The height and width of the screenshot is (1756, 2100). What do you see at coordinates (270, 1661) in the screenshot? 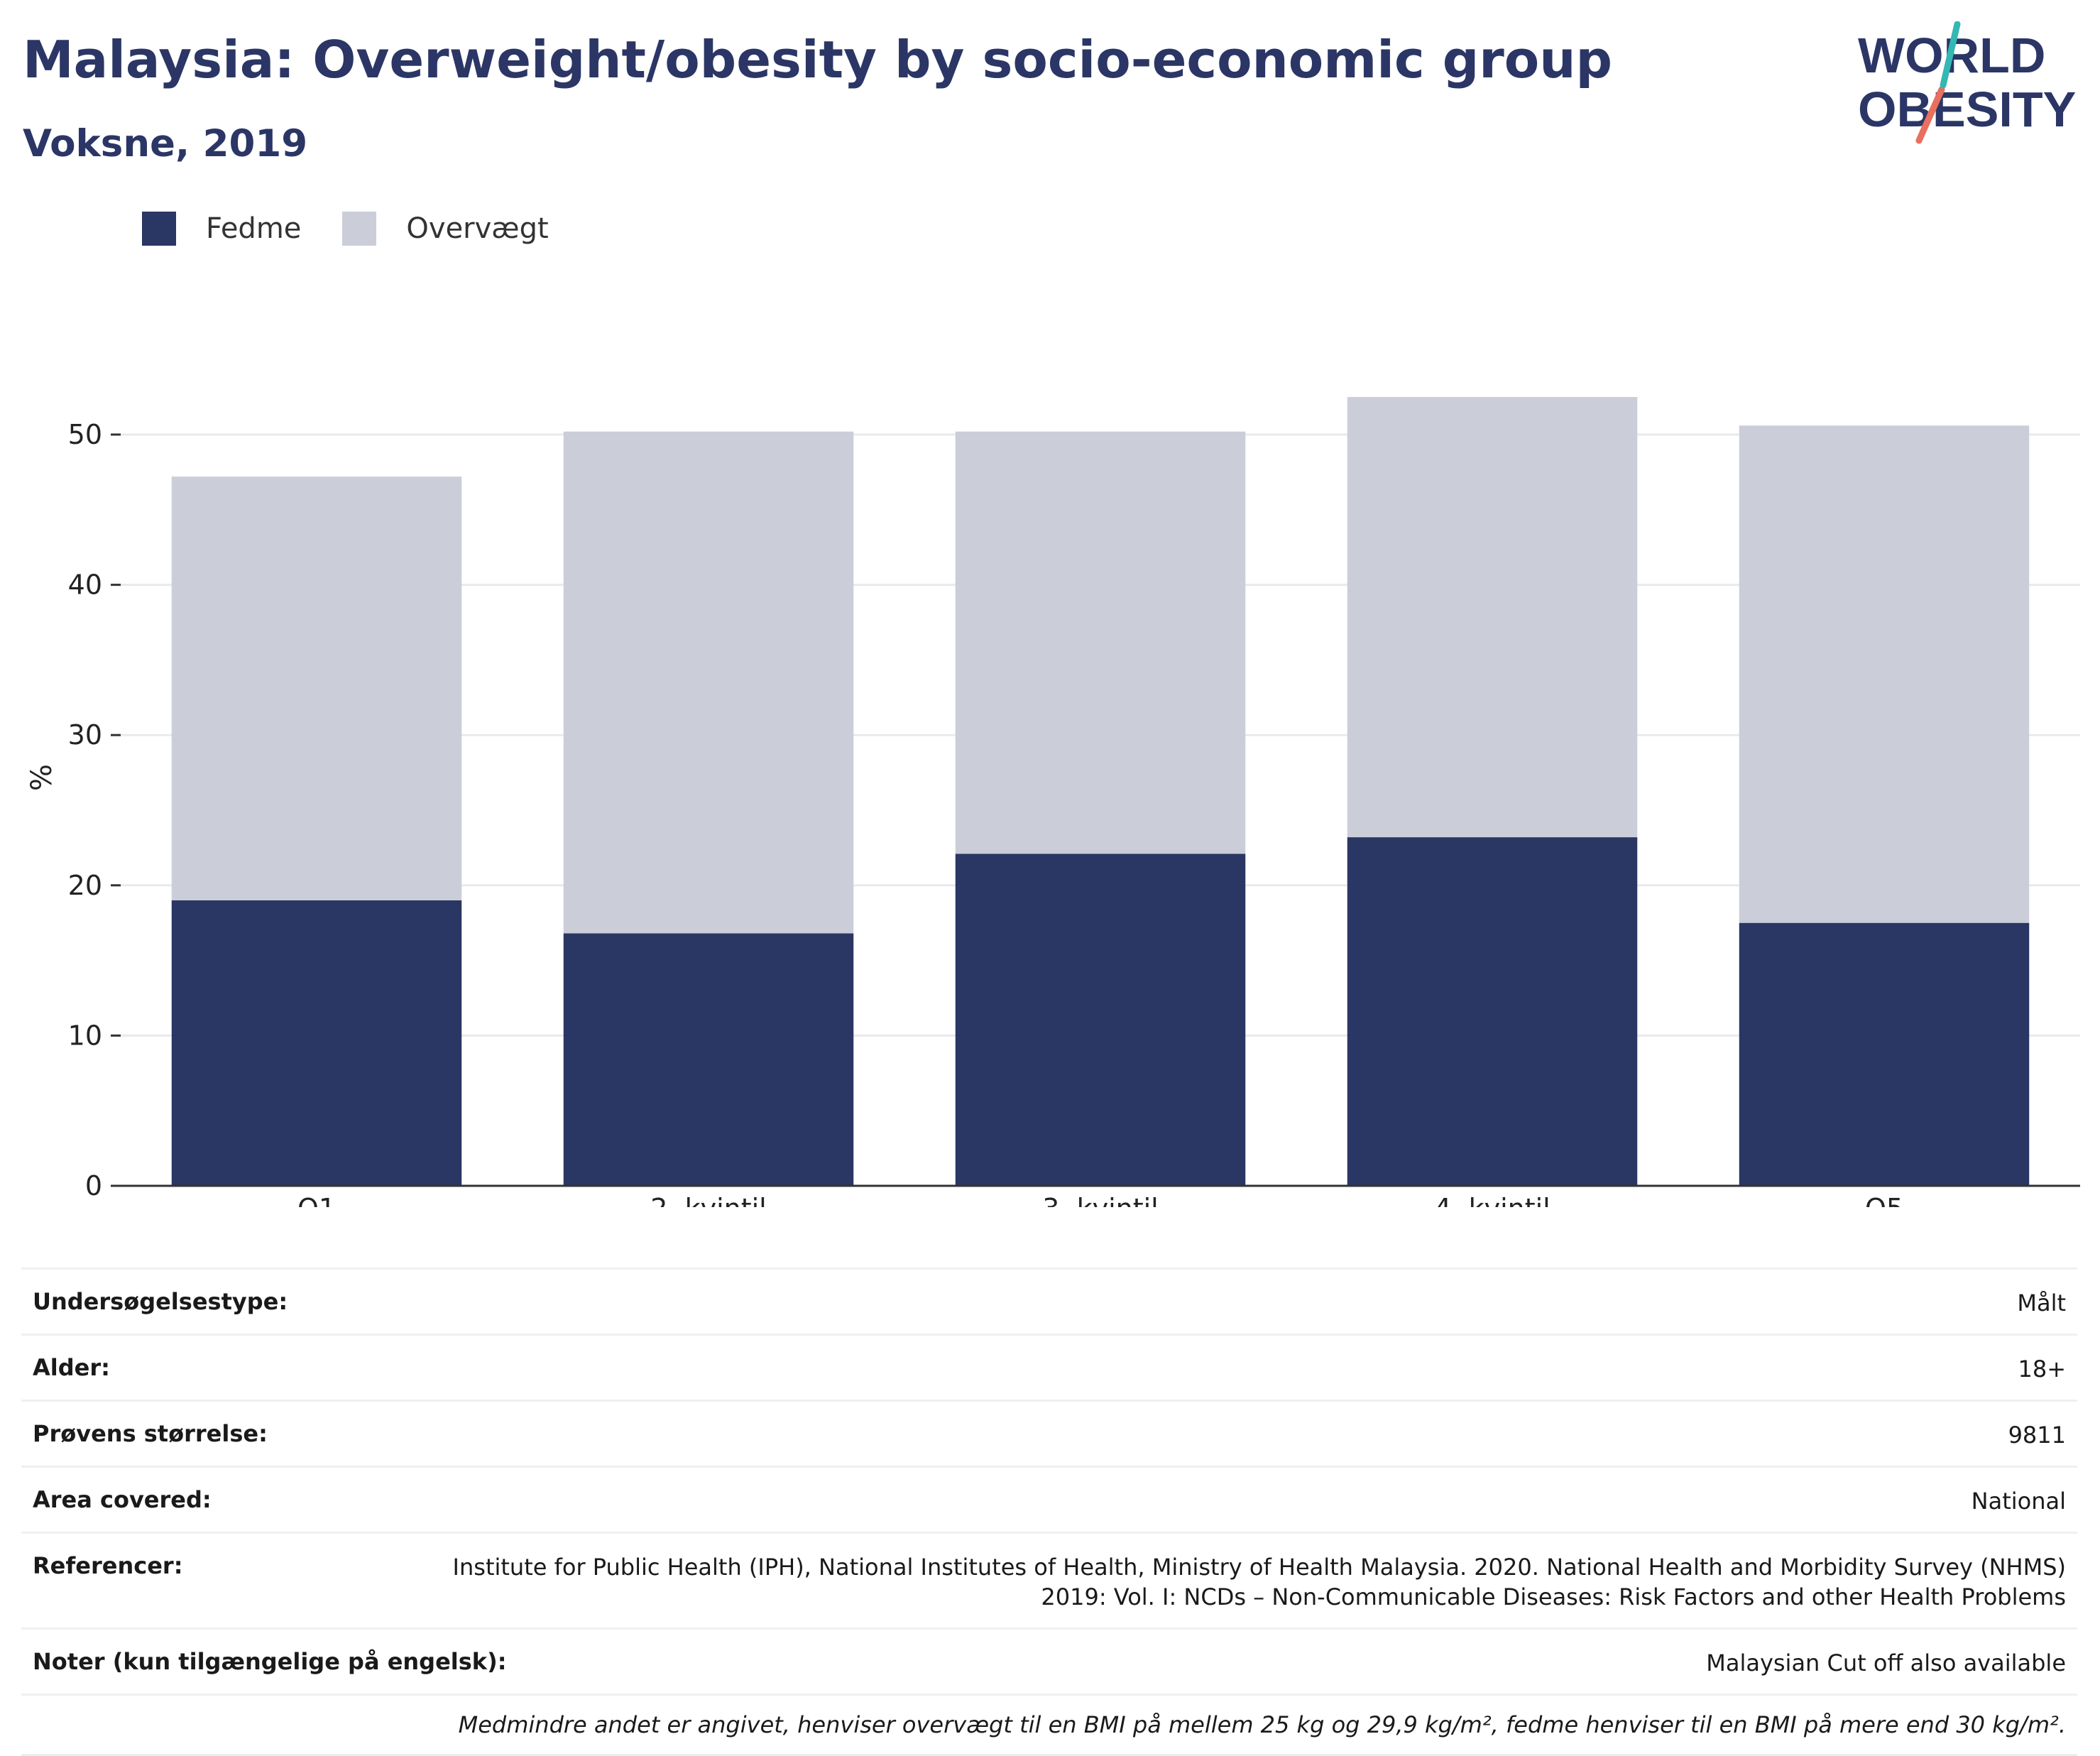
I see `detail-key: Noter (kun tilgængelige på engelsk):` at bounding box center [270, 1661].